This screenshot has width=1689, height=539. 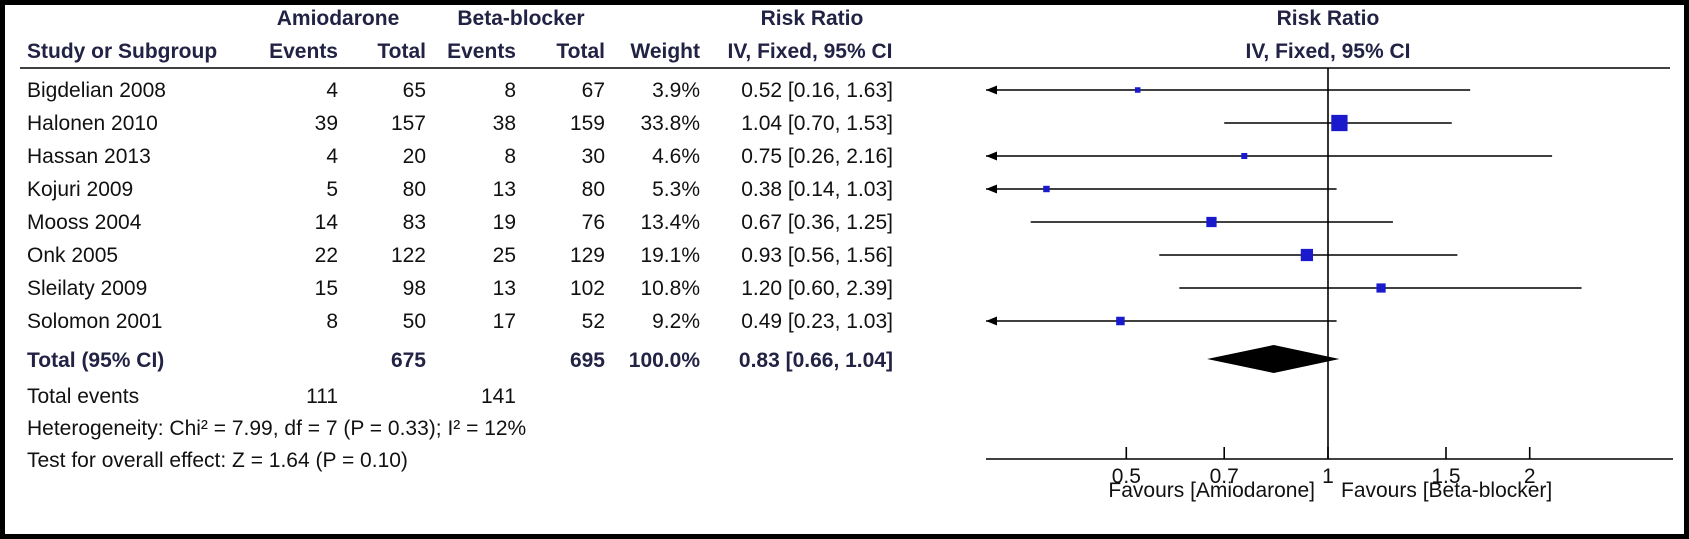 I want to click on method-plot-header: IV, Fixed, 95% CI, so click(x=1328, y=51).